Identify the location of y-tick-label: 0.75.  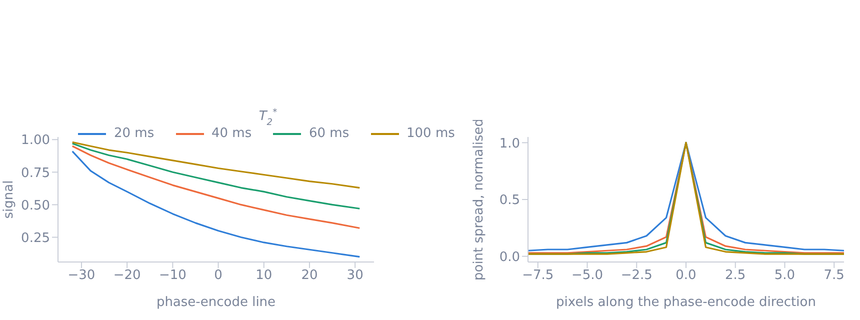
(35, 173).